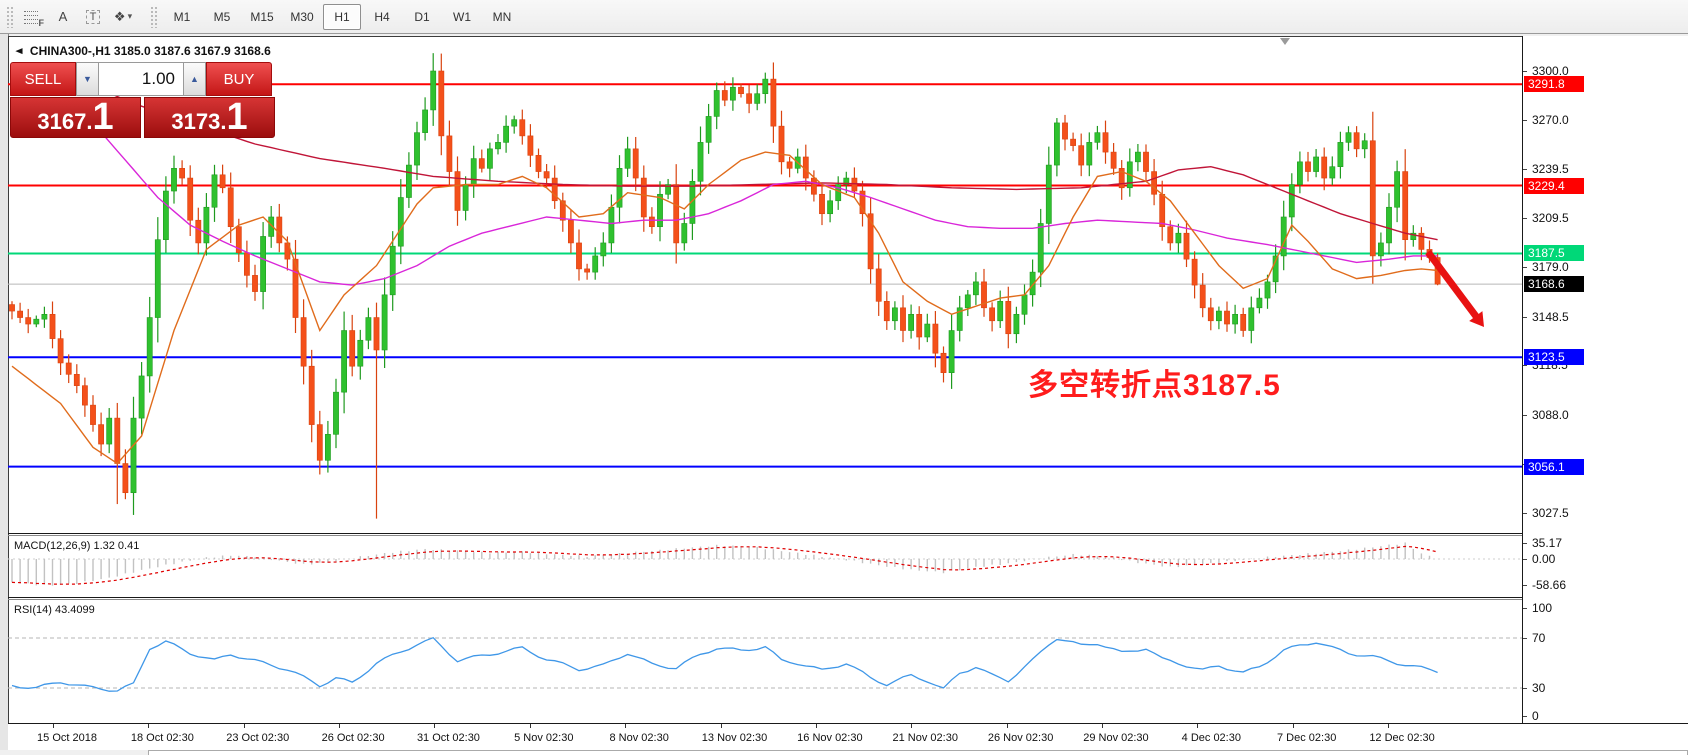  I want to click on price-tick-3179: 3179.0, so click(1605, 267).